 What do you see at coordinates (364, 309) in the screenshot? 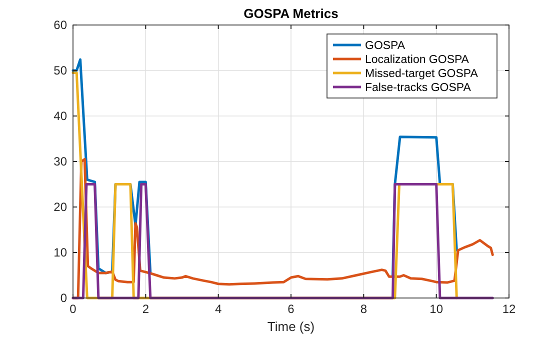
I see `x-tick-label: 8` at bounding box center [364, 309].